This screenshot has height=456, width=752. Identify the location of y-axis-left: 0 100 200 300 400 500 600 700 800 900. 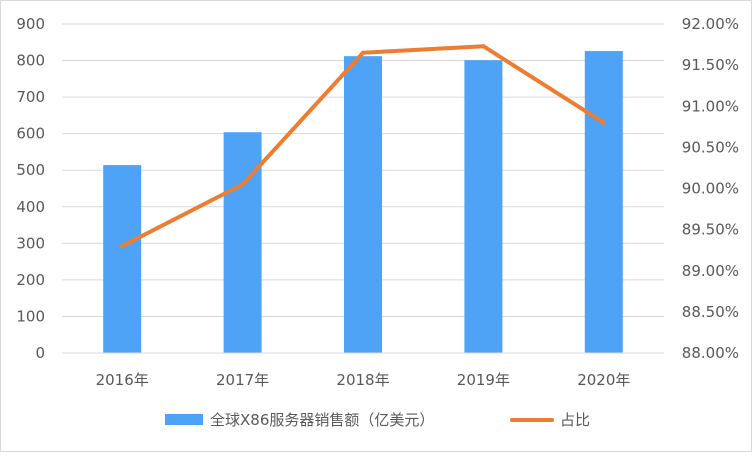
(30, 188).